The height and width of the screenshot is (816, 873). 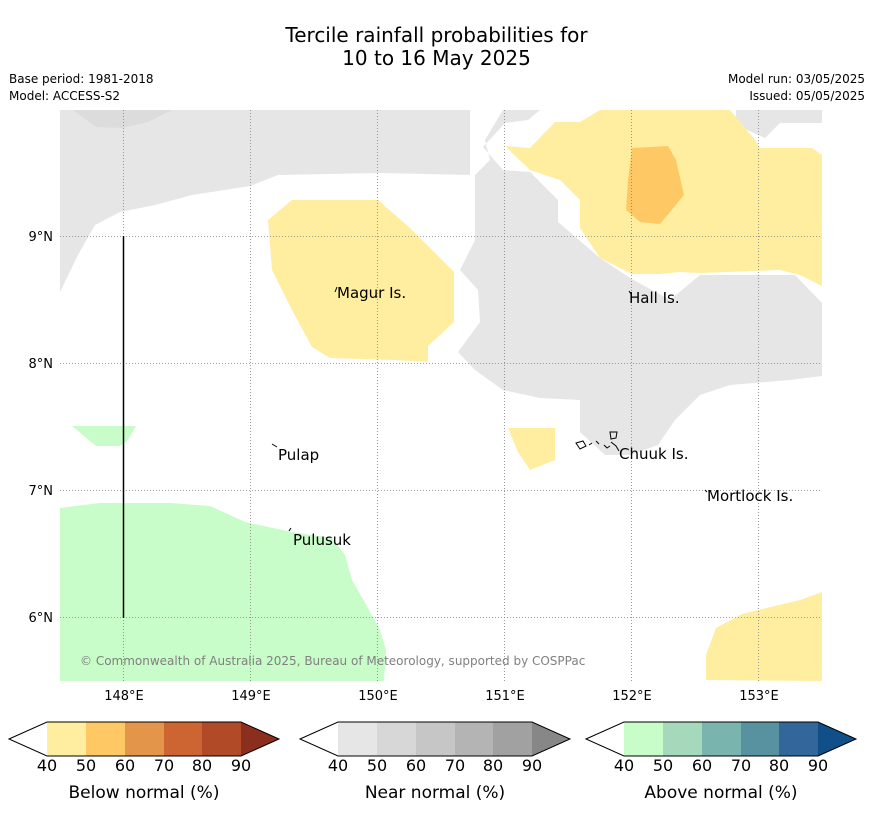 I want to click on cb-above-tick-40: 40, so click(x=624, y=765).